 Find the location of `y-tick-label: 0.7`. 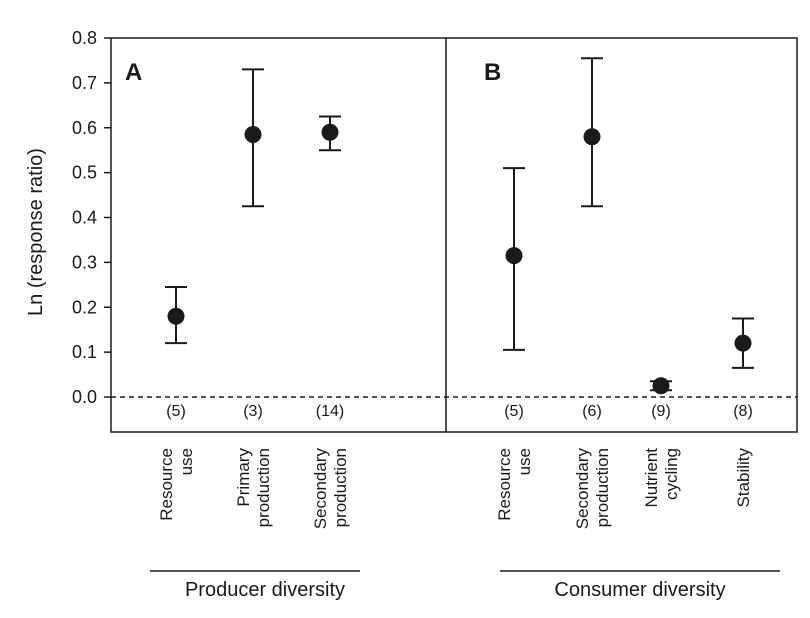

y-tick-label: 0.7 is located at coordinates (84, 83).